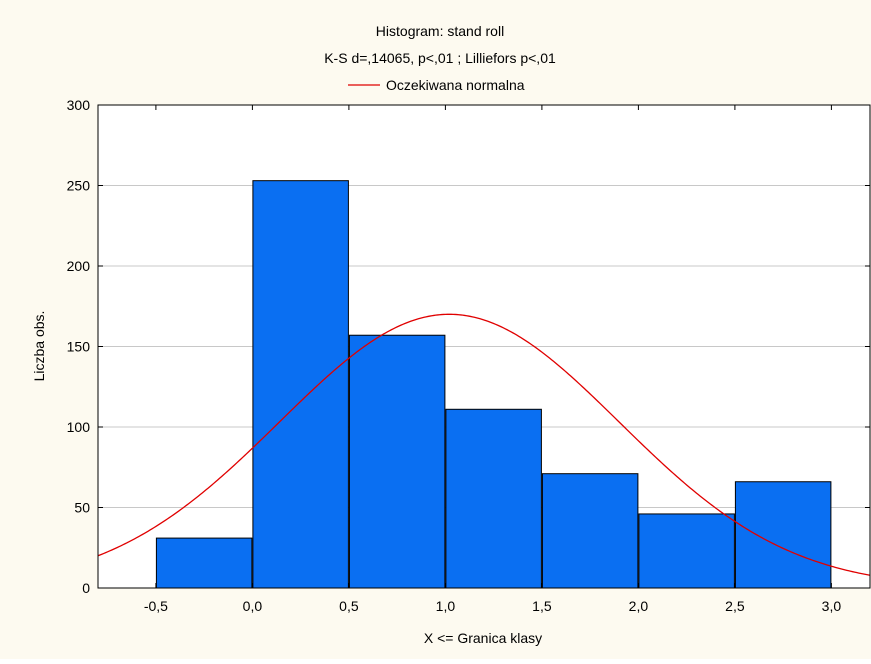 The image size is (871, 664). I want to click on chart-subtitle: K-S d=,14065, p<,01 ; Lilliefors p<,01, so click(440, 58).